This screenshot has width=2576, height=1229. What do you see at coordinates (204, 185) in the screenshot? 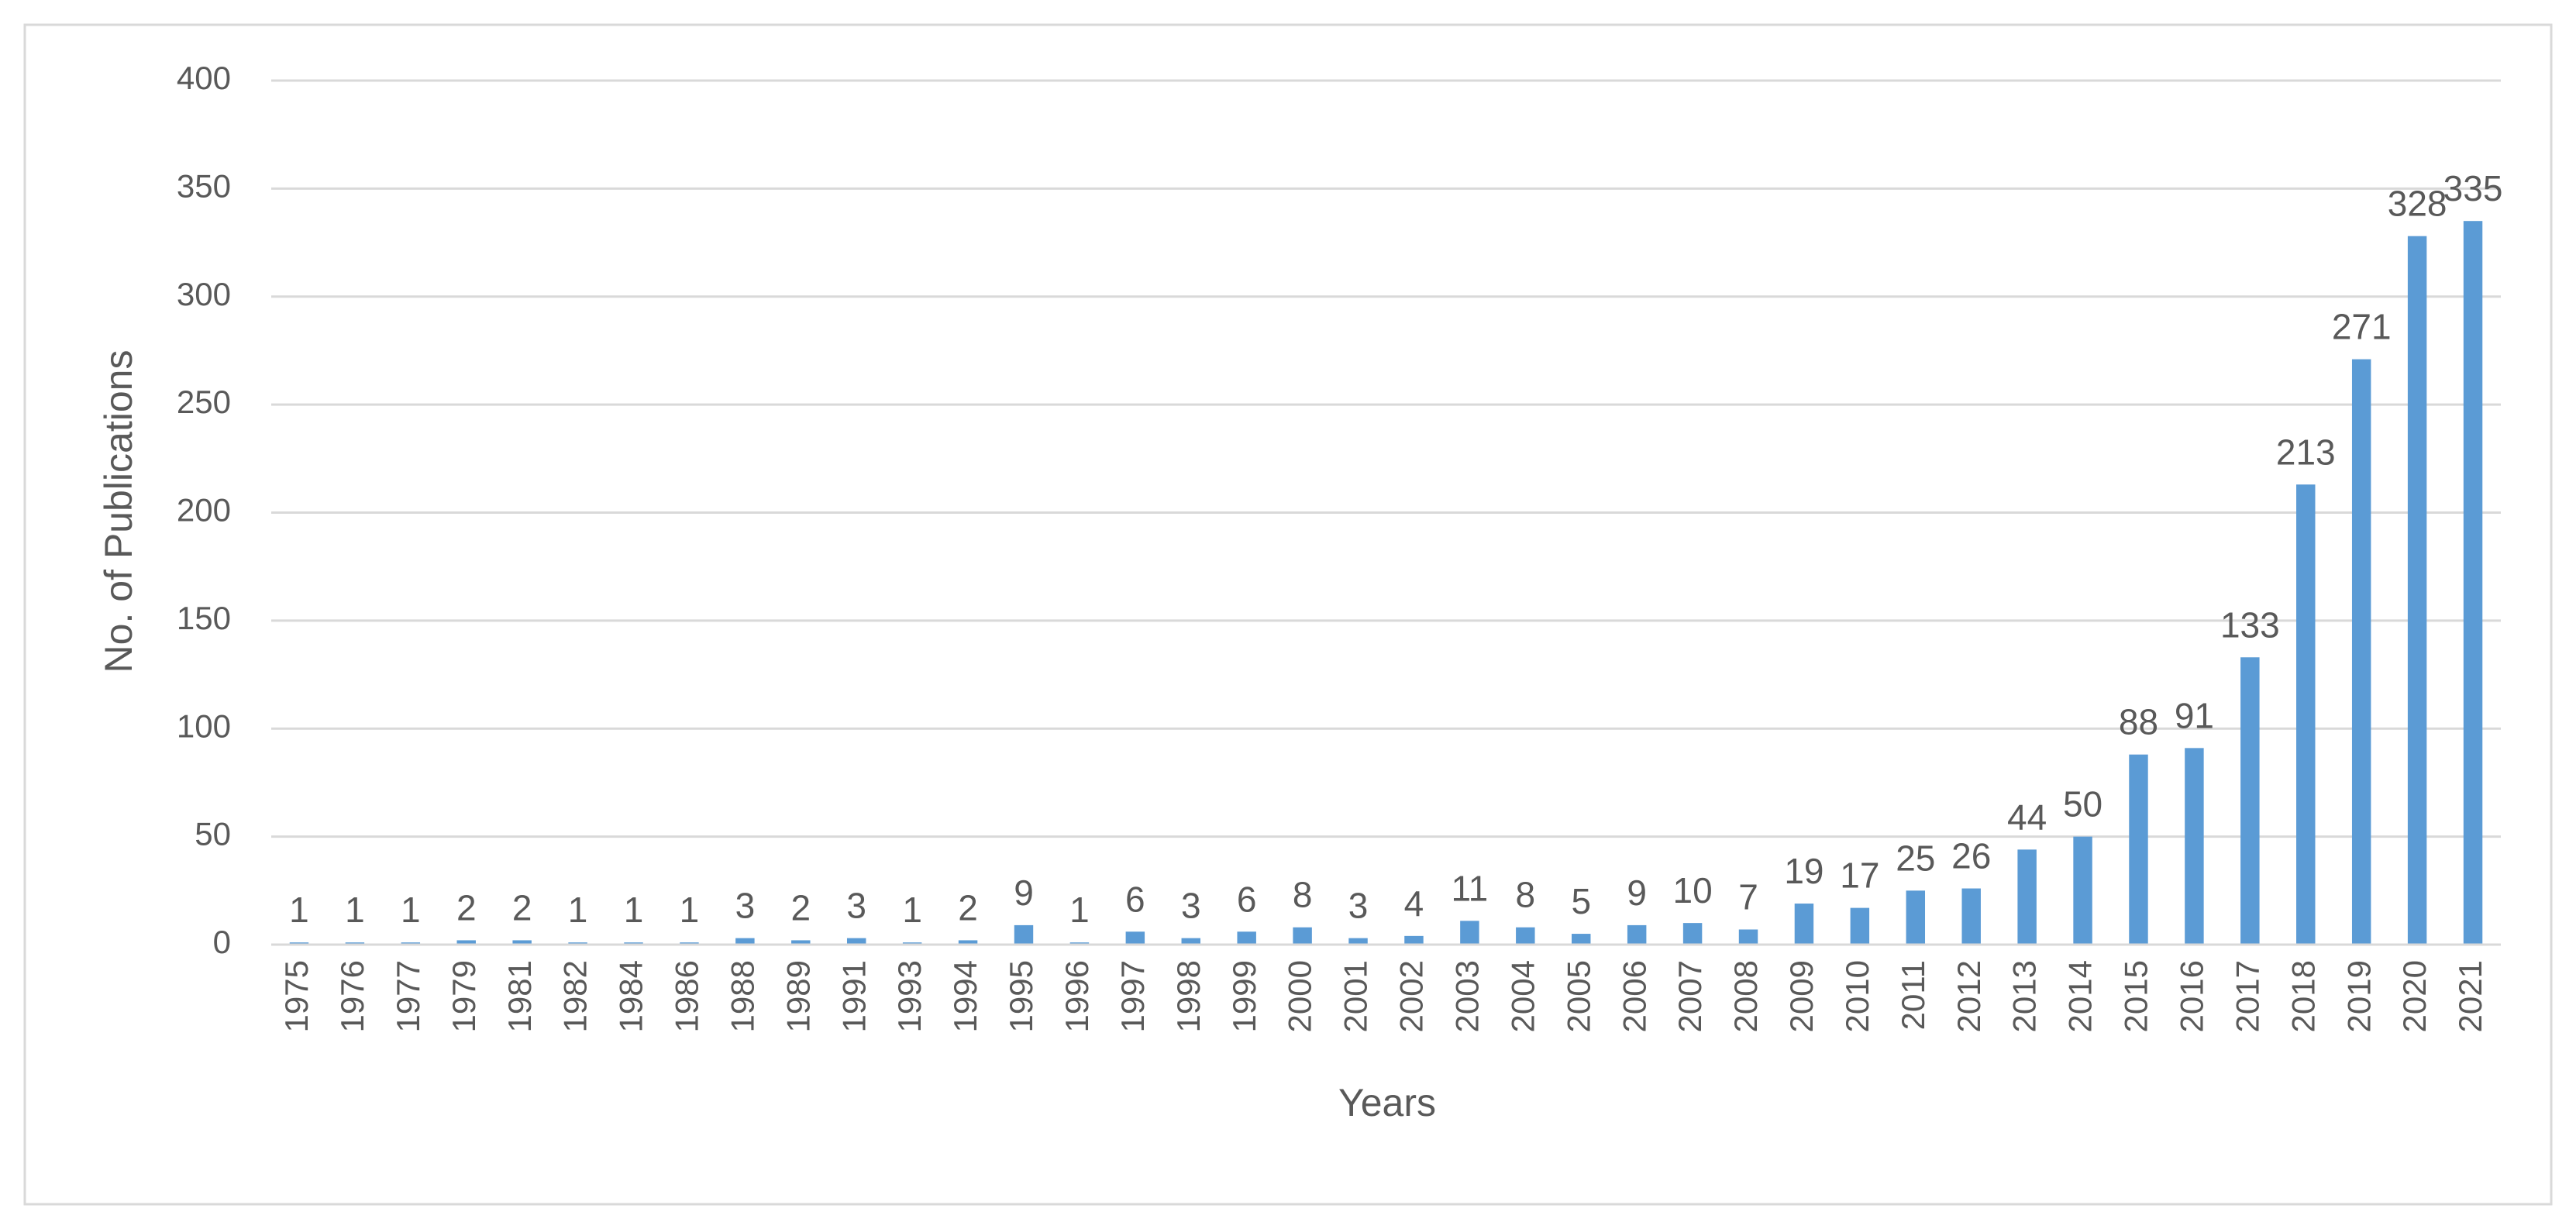
I see `y-tick-label: 350` at bounding box center [204, 185].